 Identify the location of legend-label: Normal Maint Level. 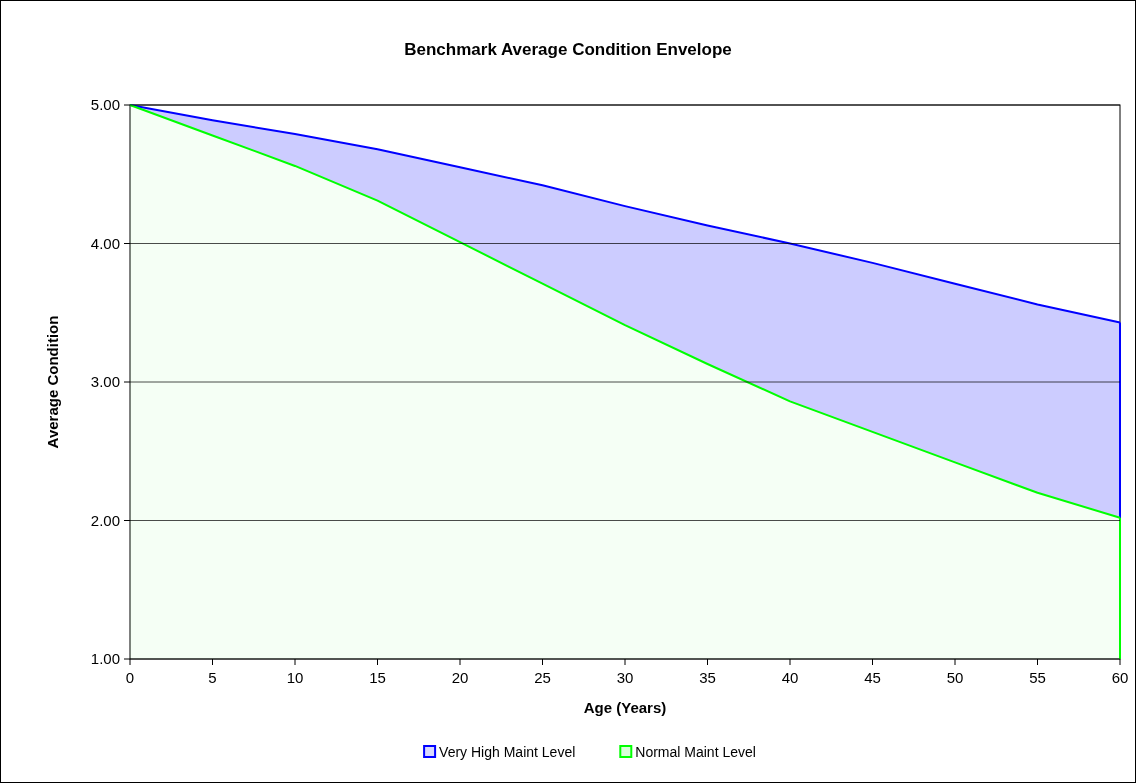
(695, 752).